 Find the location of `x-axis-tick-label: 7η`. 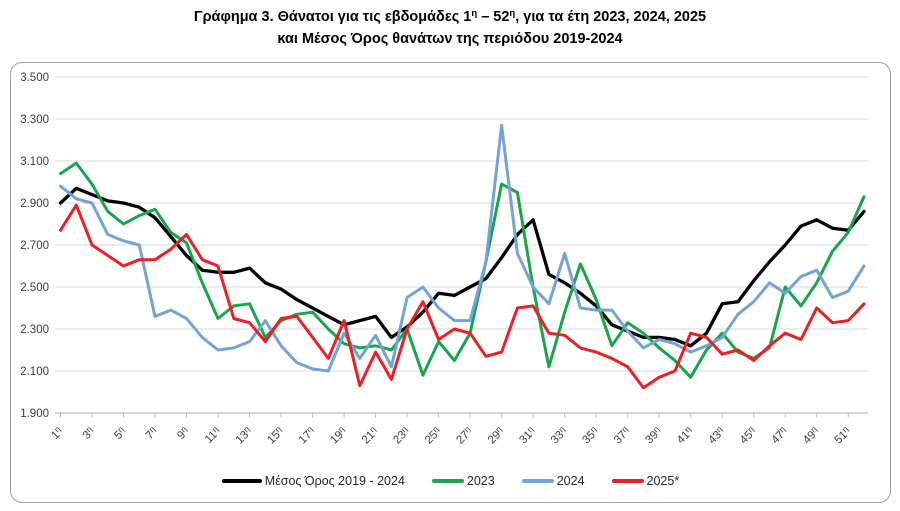

x-axis-tick-label: 7η is located at coordinates (151, 433).